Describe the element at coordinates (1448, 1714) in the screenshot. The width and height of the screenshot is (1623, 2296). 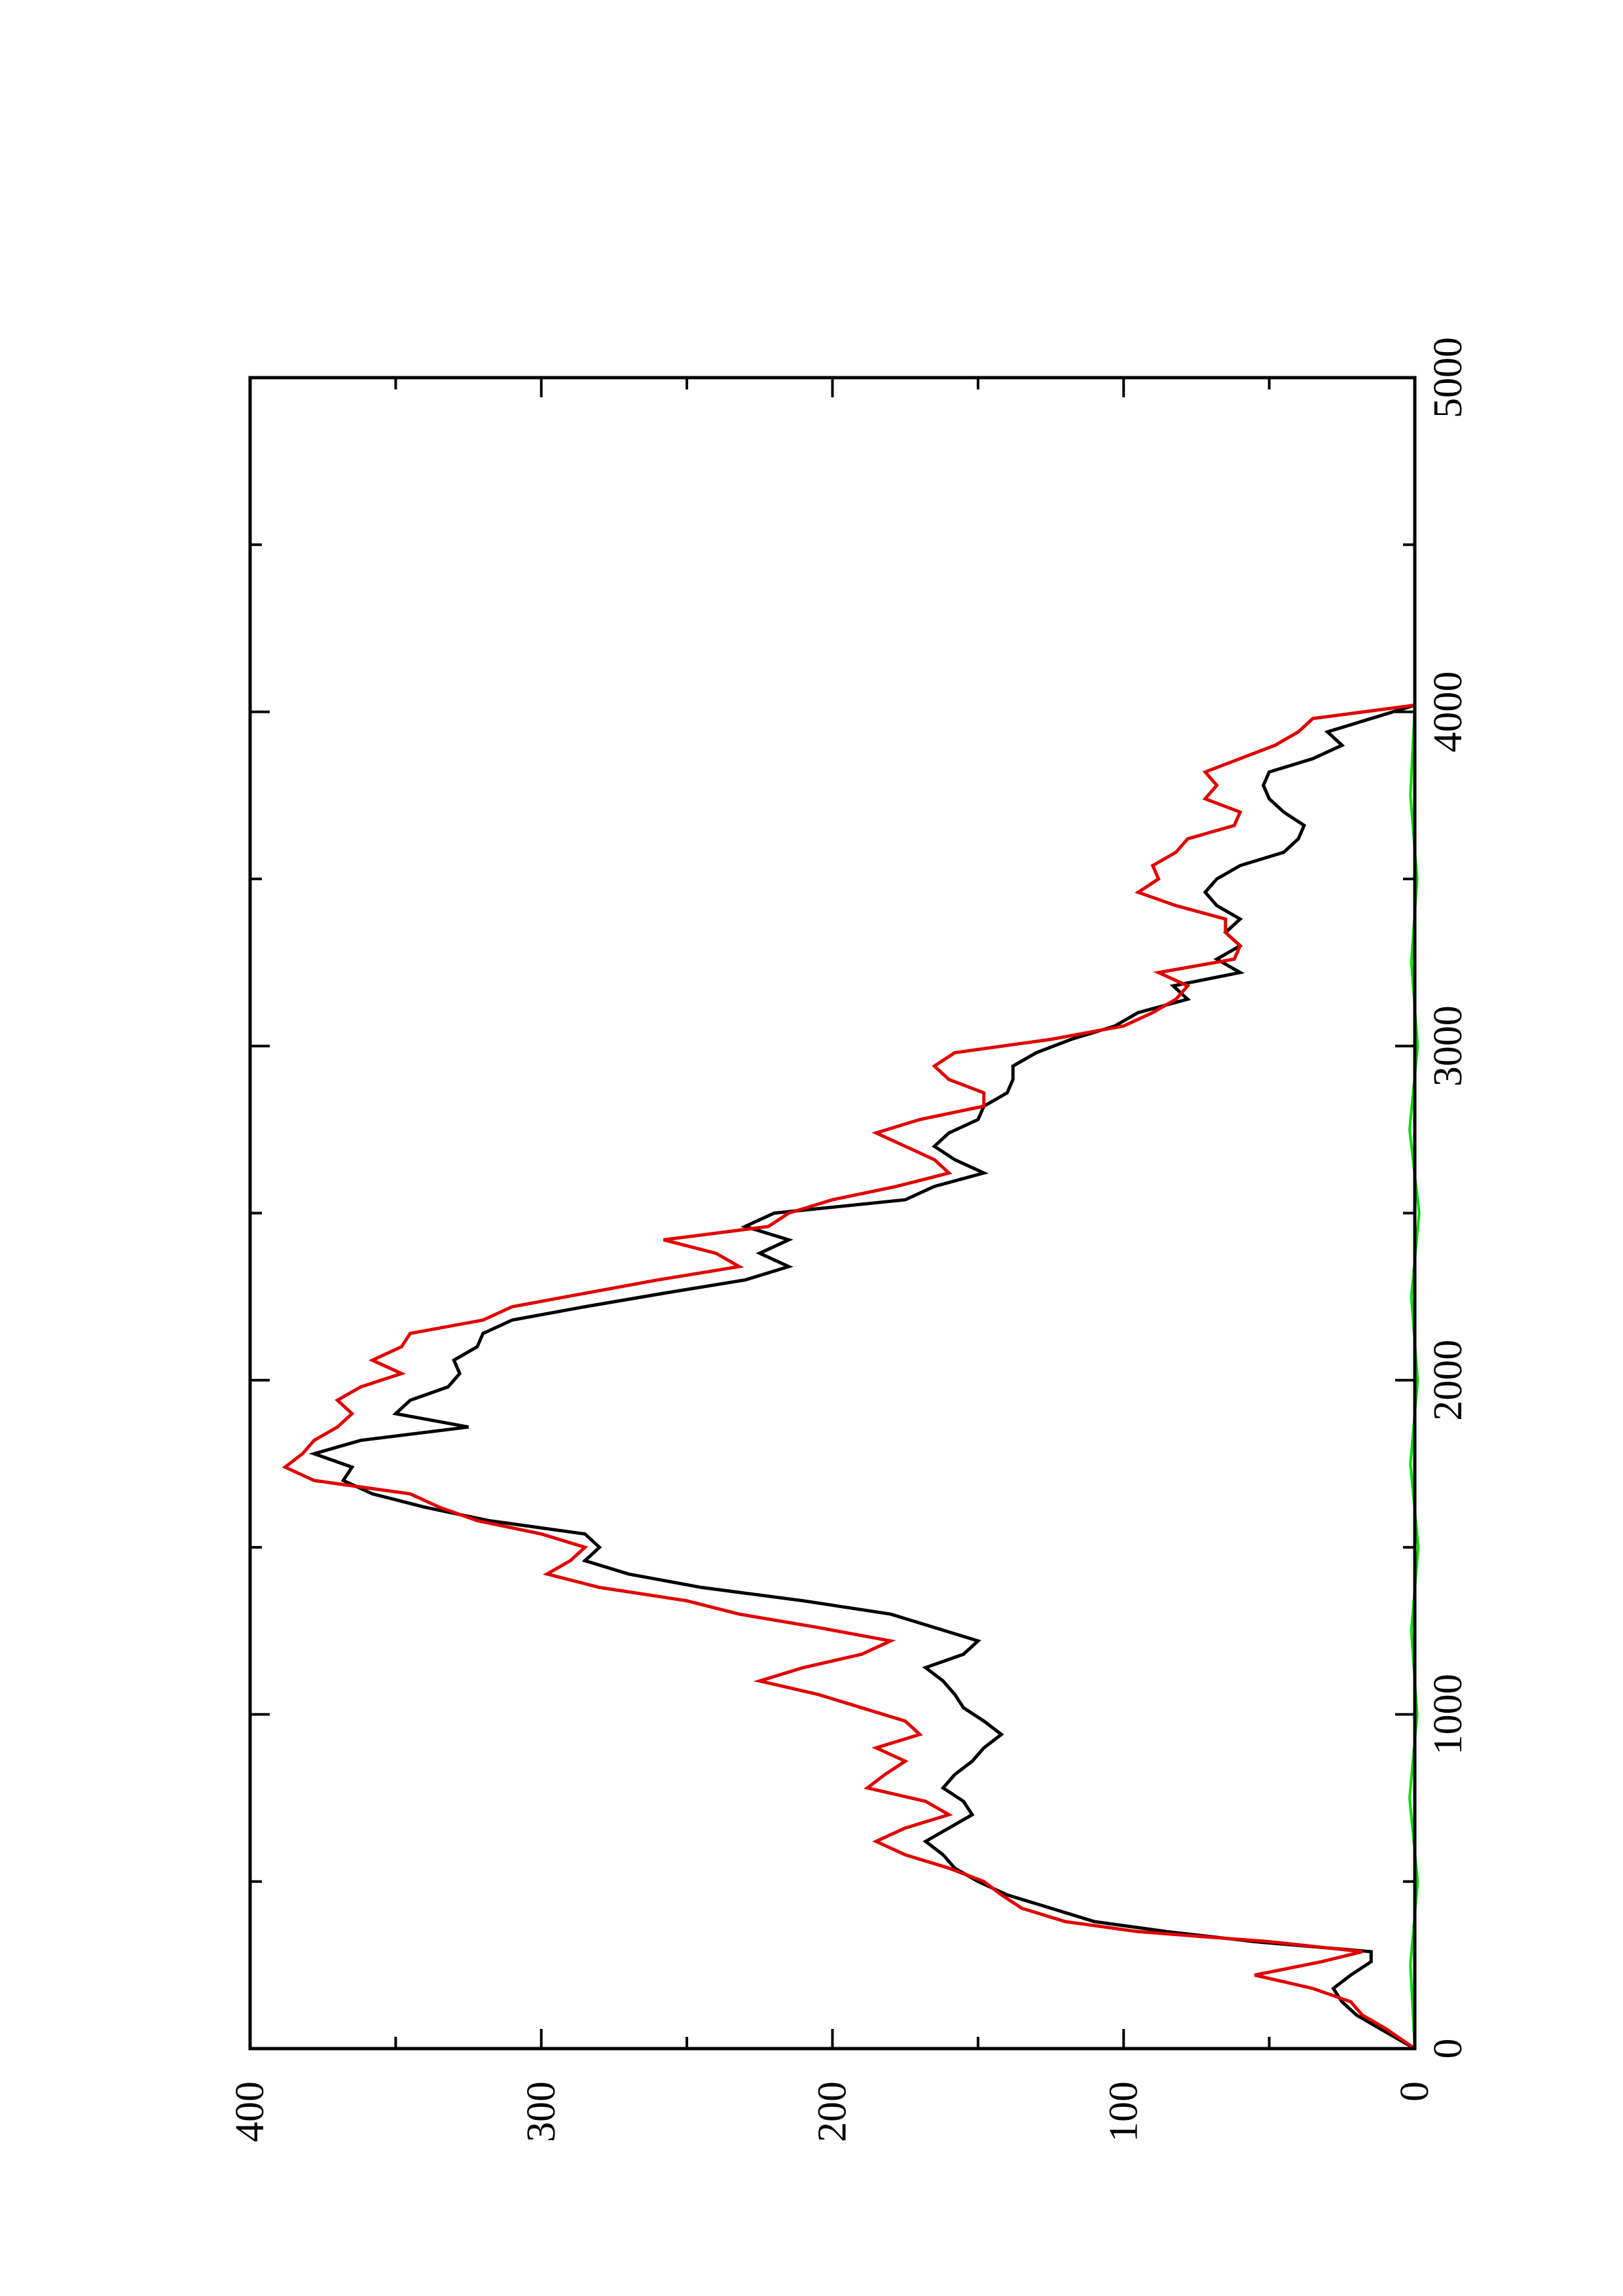
I see `x-tick-label: 1000` at that location.